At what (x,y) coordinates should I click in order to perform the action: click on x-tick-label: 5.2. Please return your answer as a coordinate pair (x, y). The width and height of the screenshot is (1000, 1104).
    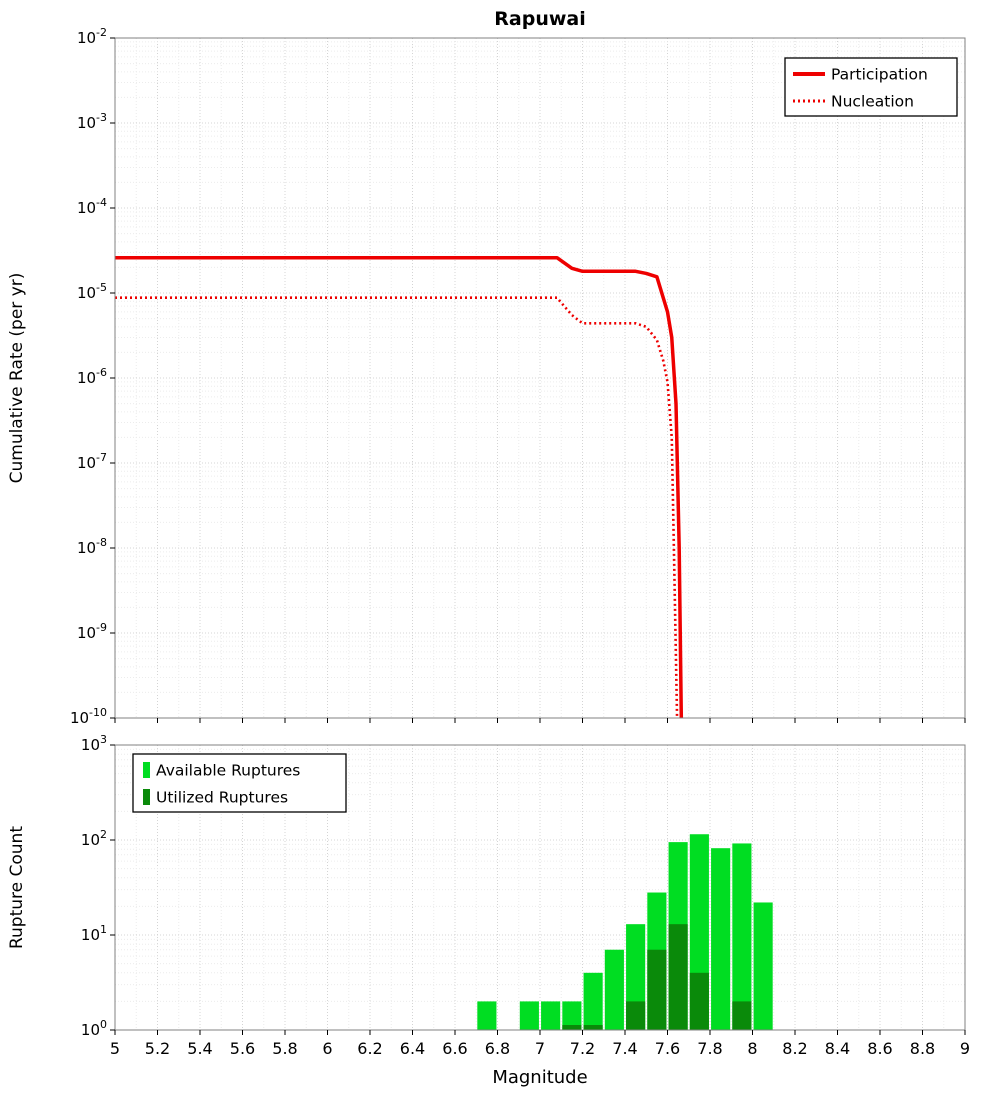
    Looking at the image, I should click on (157, 1048).